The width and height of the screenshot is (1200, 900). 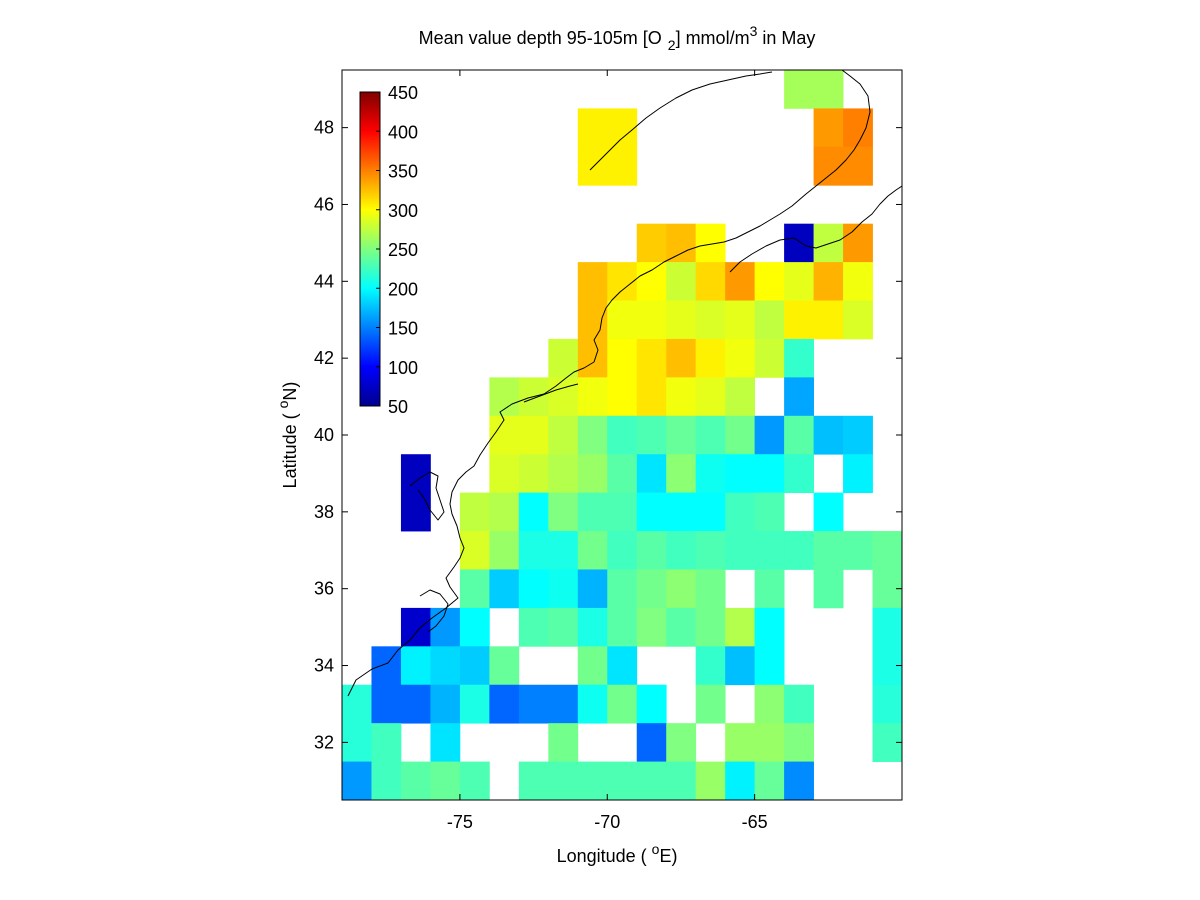 What do you see at coordinates (403, 289) in the screenshot?
I see `colorbar-tick-label: 200` at bounding box center [403, 289].